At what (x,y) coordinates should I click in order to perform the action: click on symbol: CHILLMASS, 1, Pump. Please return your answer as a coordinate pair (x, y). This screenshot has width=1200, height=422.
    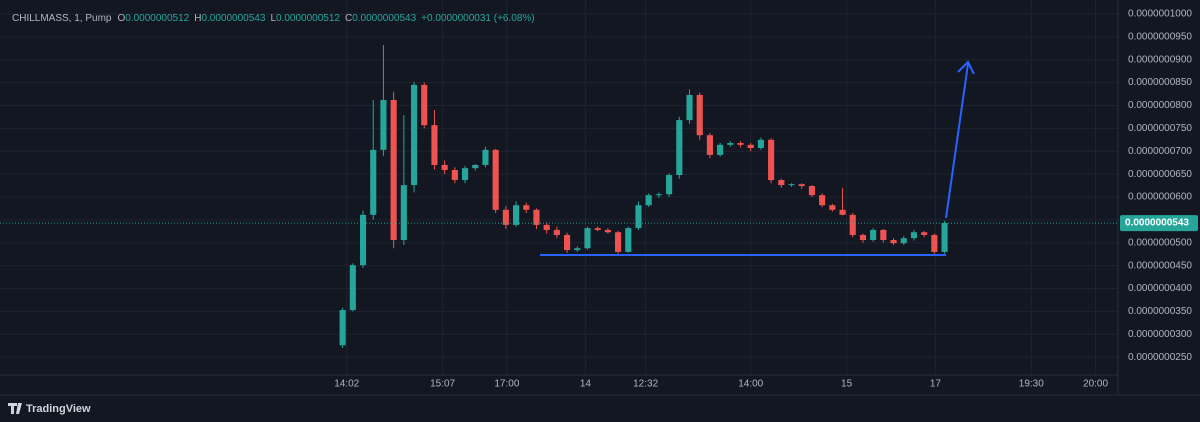
    Looking at the image, I should click on (62, 18).